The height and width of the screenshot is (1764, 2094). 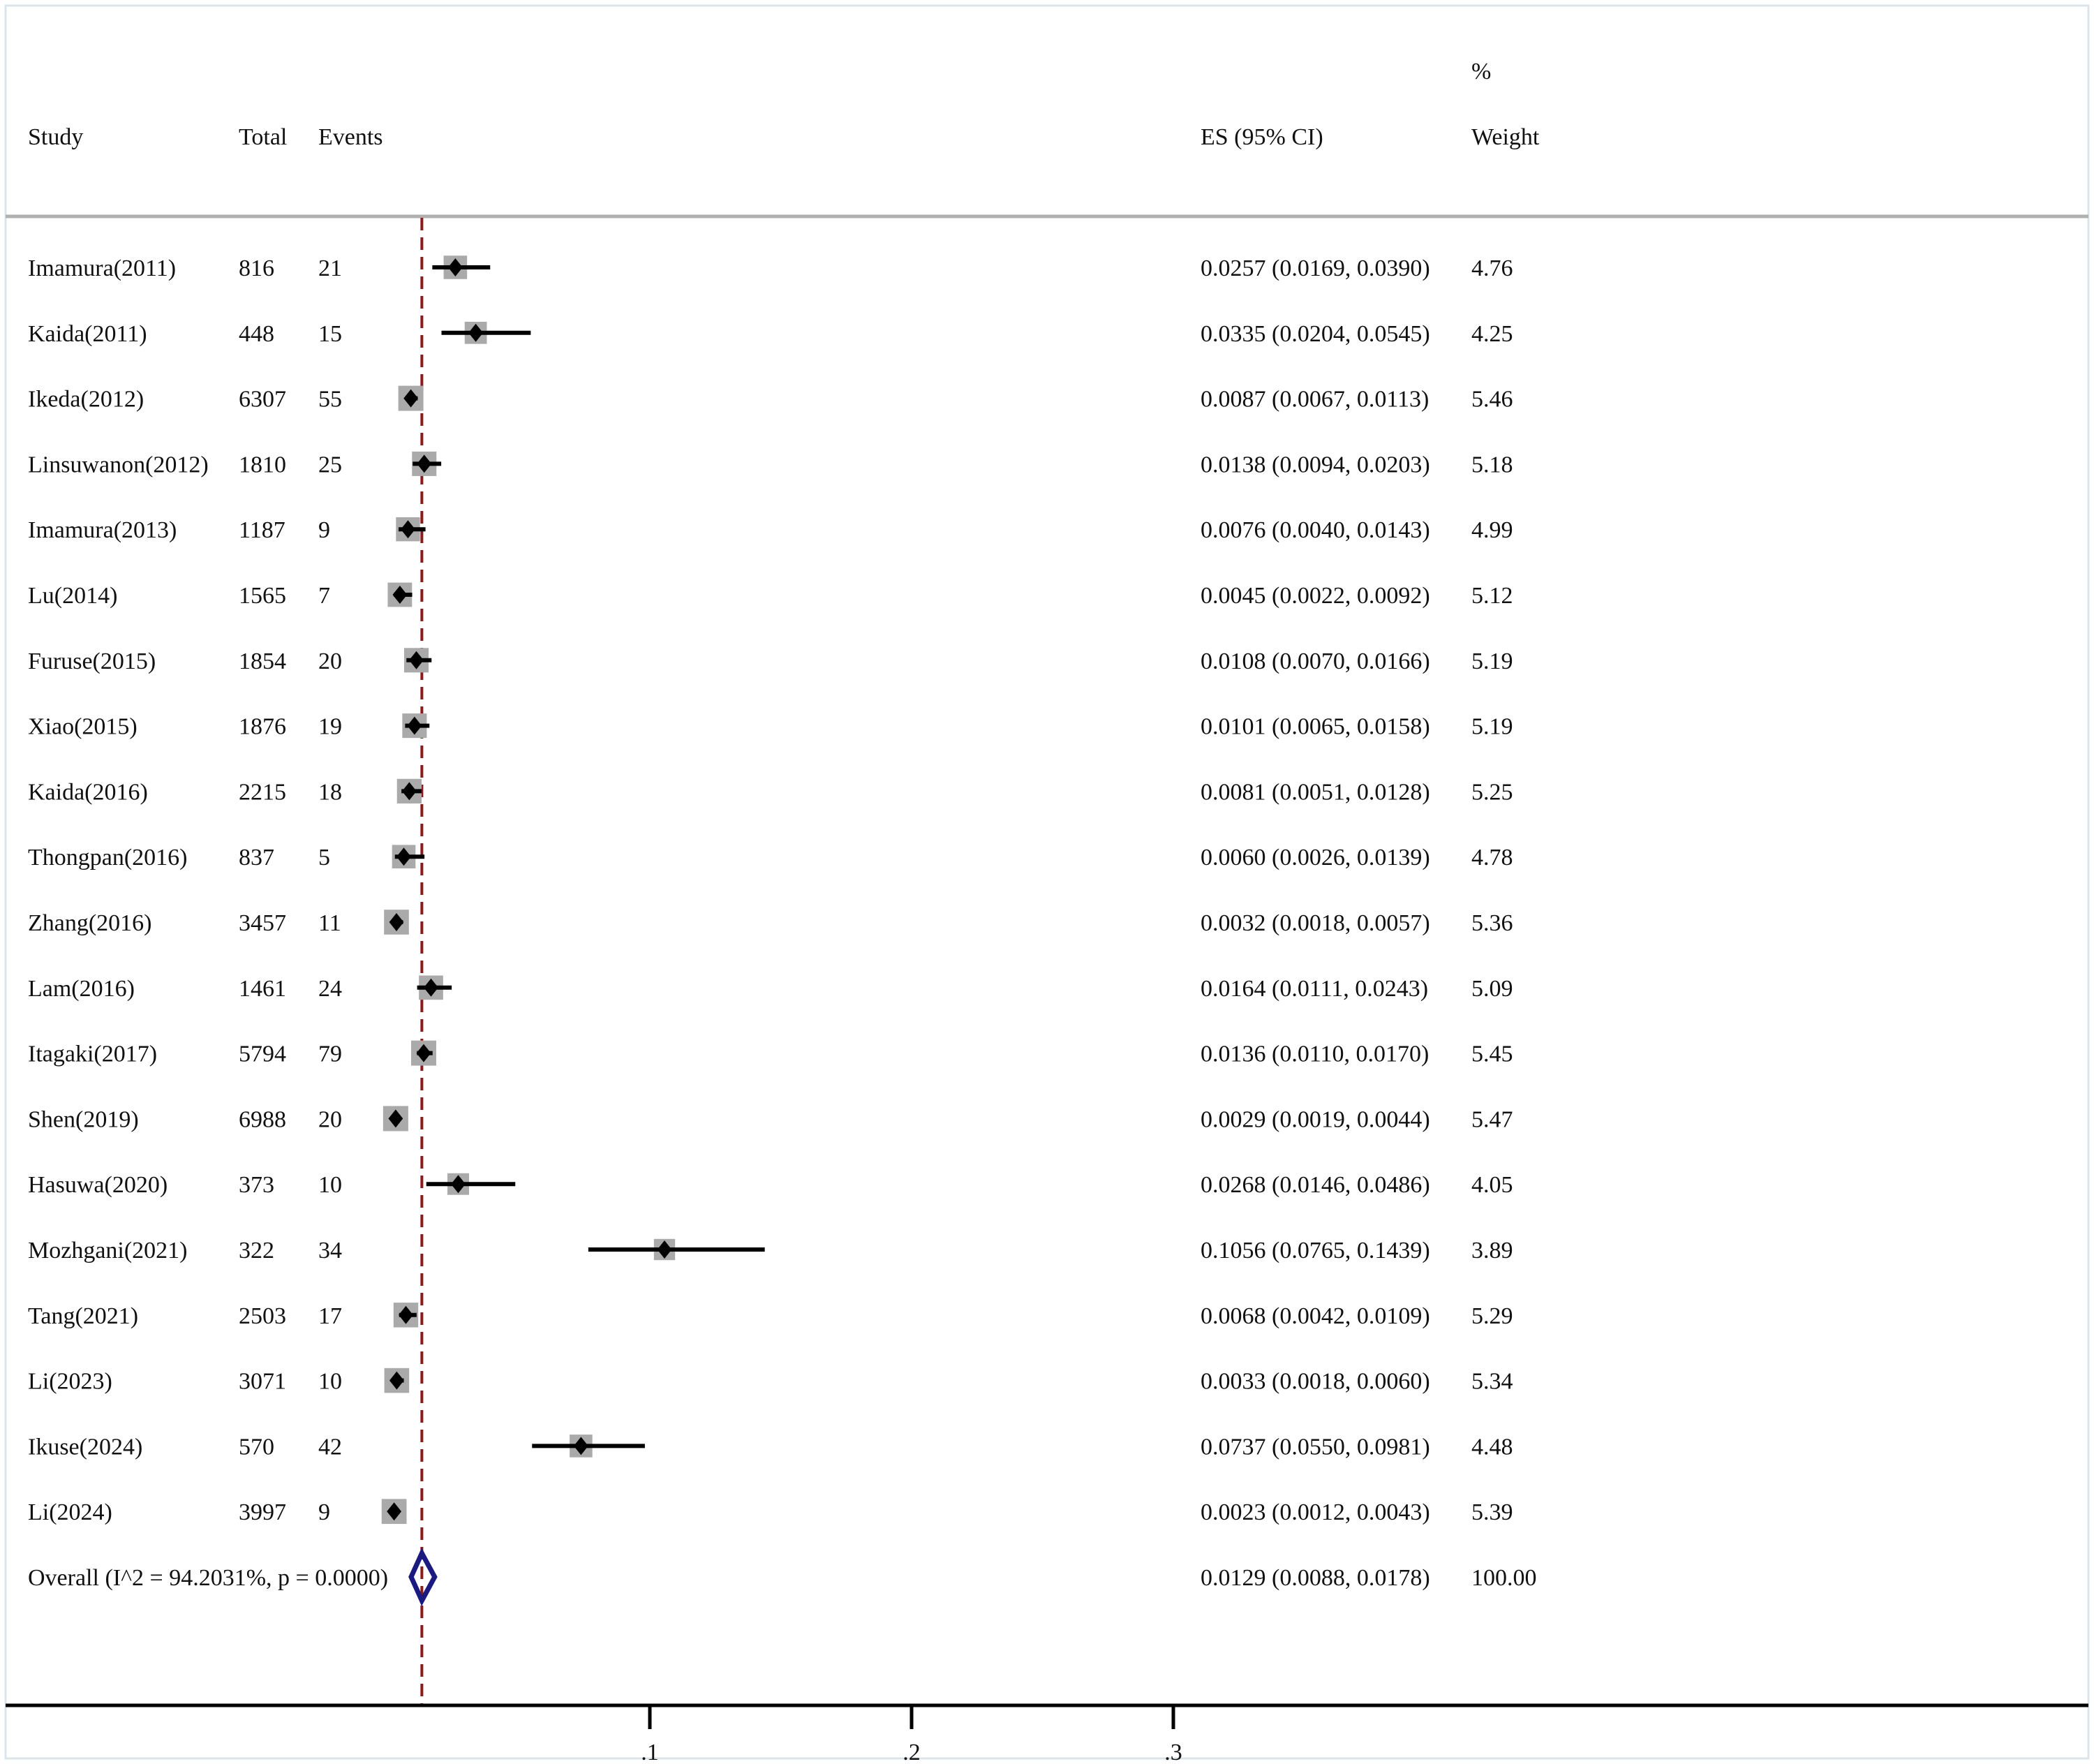 What do you see at coordinates (1492, 1512) in the screenshot?
I see `study-weight: 5.39` at bounding box center [1492, 1512].